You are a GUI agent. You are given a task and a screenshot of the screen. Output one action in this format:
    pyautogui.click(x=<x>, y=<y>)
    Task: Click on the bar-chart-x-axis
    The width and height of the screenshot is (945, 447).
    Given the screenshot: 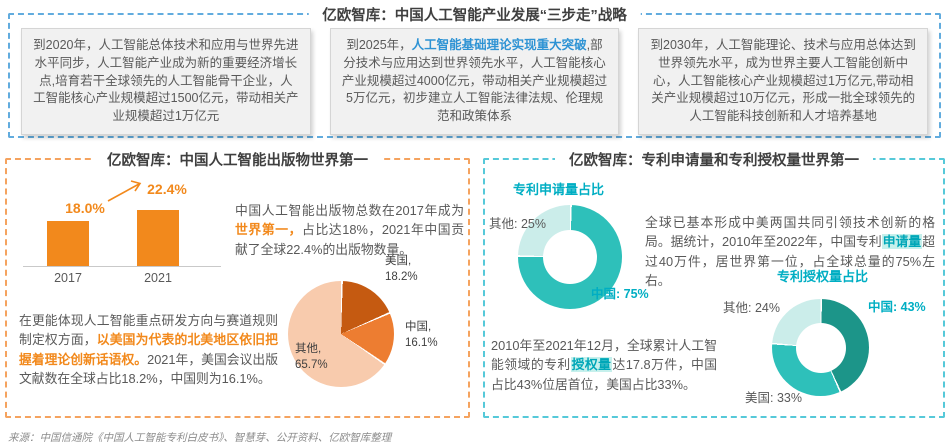 What is the action you would take?
    pyautogui.click(x=122, y=266)
    